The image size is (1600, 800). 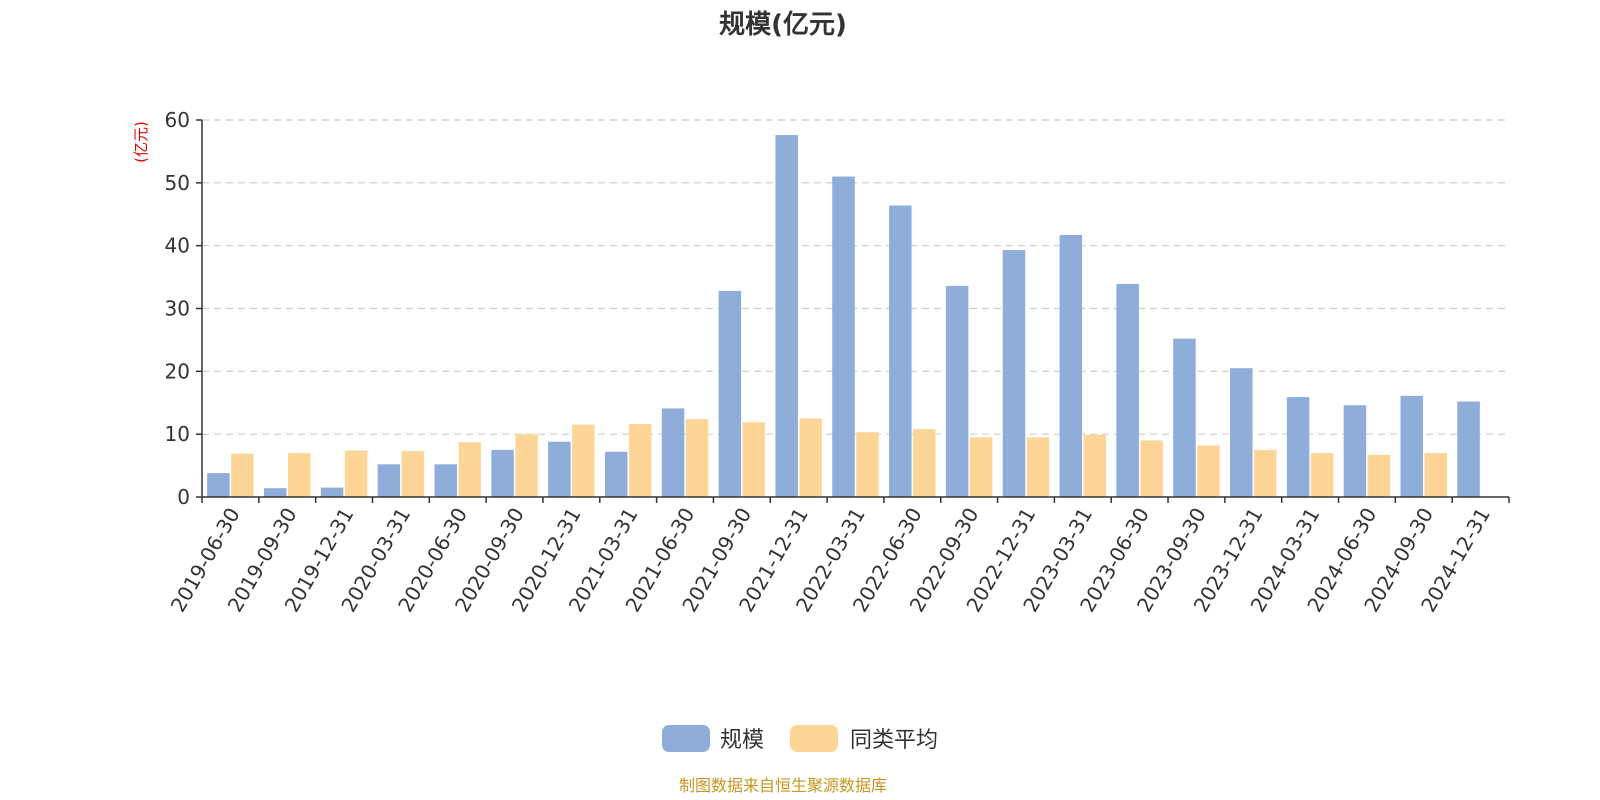 I want to click on legend: 规模 同类平均, so click(x=800, y=739).